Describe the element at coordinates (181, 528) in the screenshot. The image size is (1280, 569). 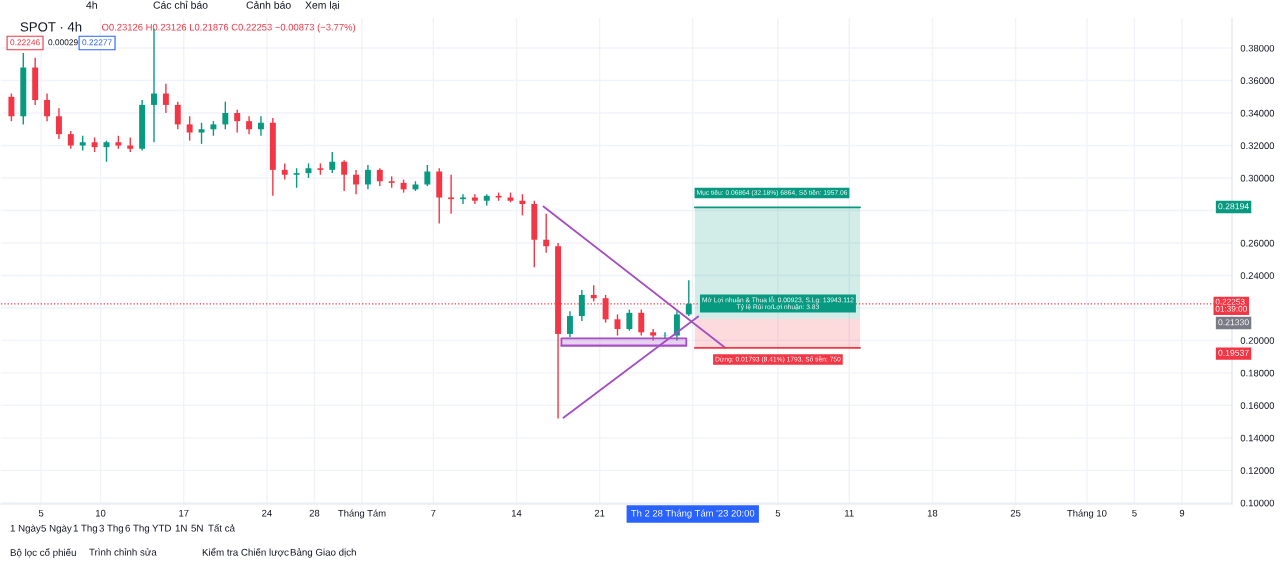
I see `text: 1N` at that location.